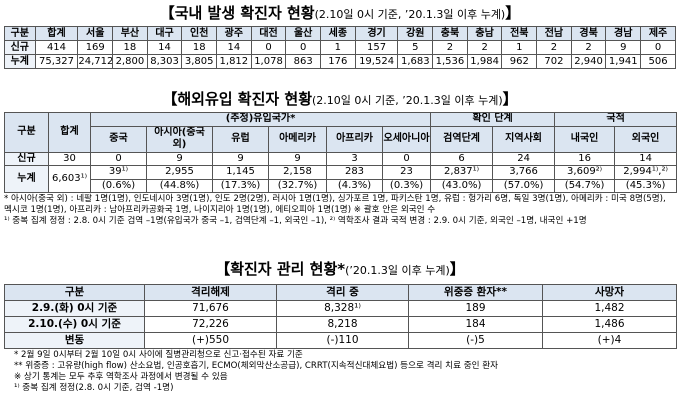 This screenshot has width=680, height=410. I want to click on header-cell: 충북, so click(450, 33).